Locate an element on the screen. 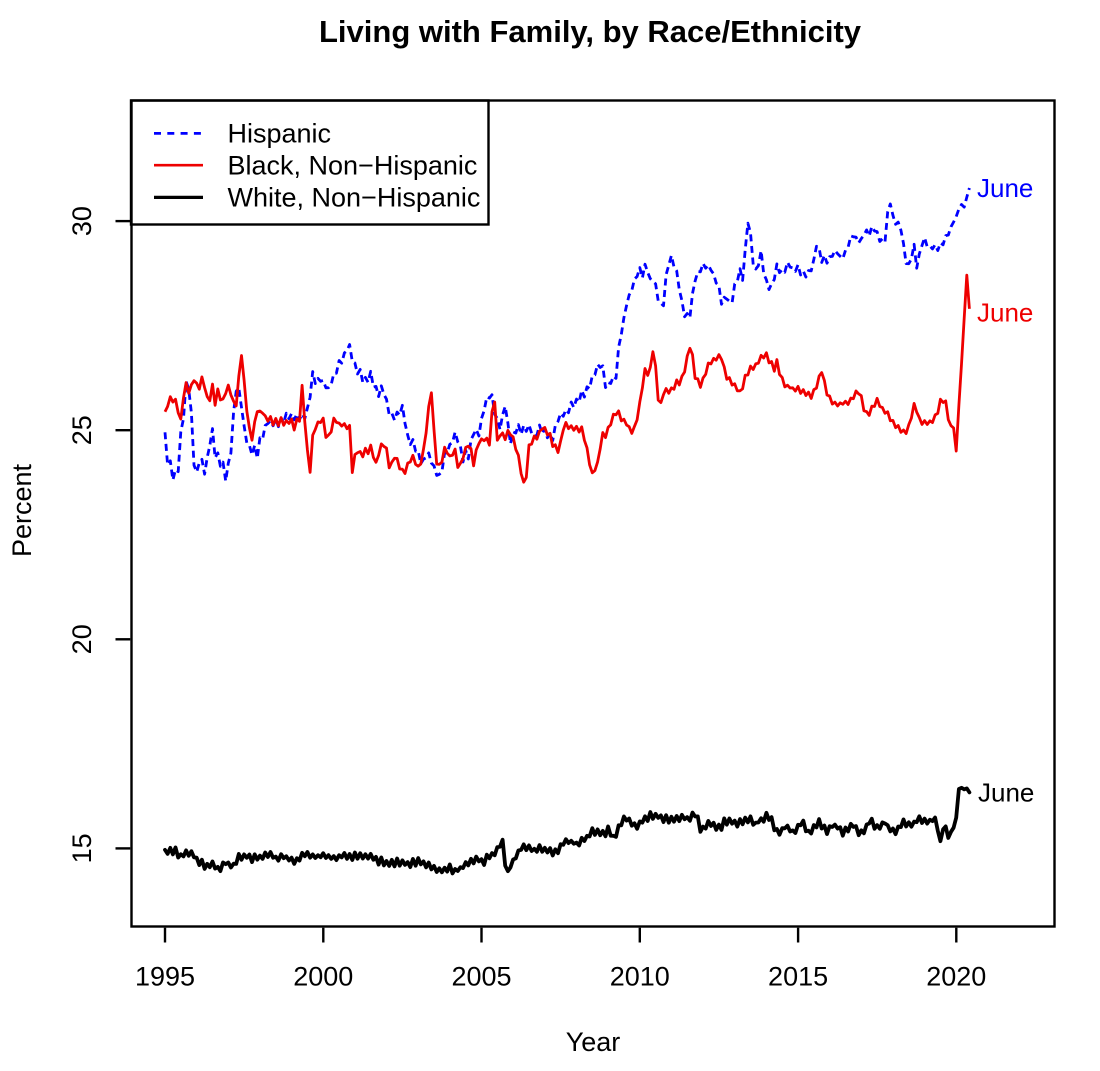 The image size is (1100, 1071). svg-text:Living with Family, by Race/Et: Living with Family, by Race/Ethnicity is located at coordinates (590, 31).